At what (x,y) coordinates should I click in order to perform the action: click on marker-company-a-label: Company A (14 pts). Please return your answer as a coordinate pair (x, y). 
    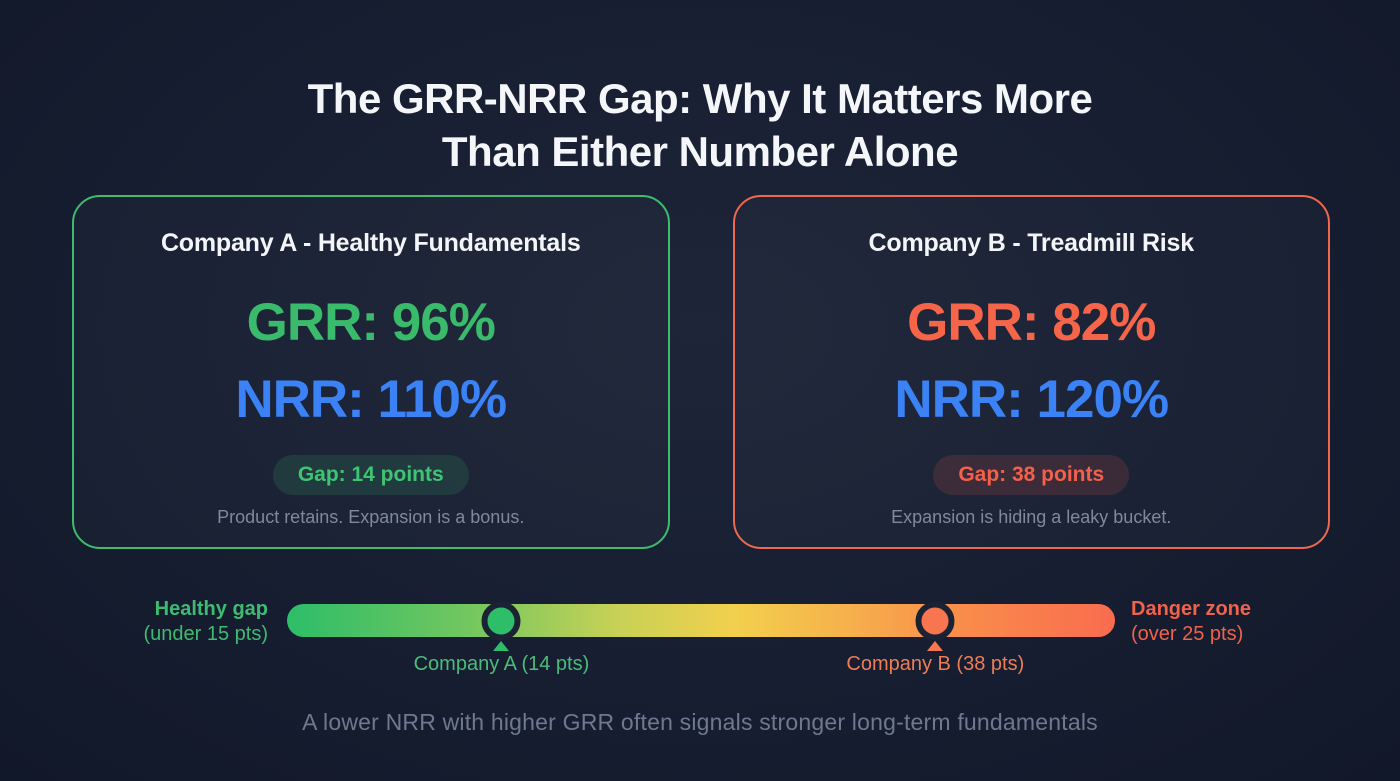
    Looking at the image, I should click on (501, 664).